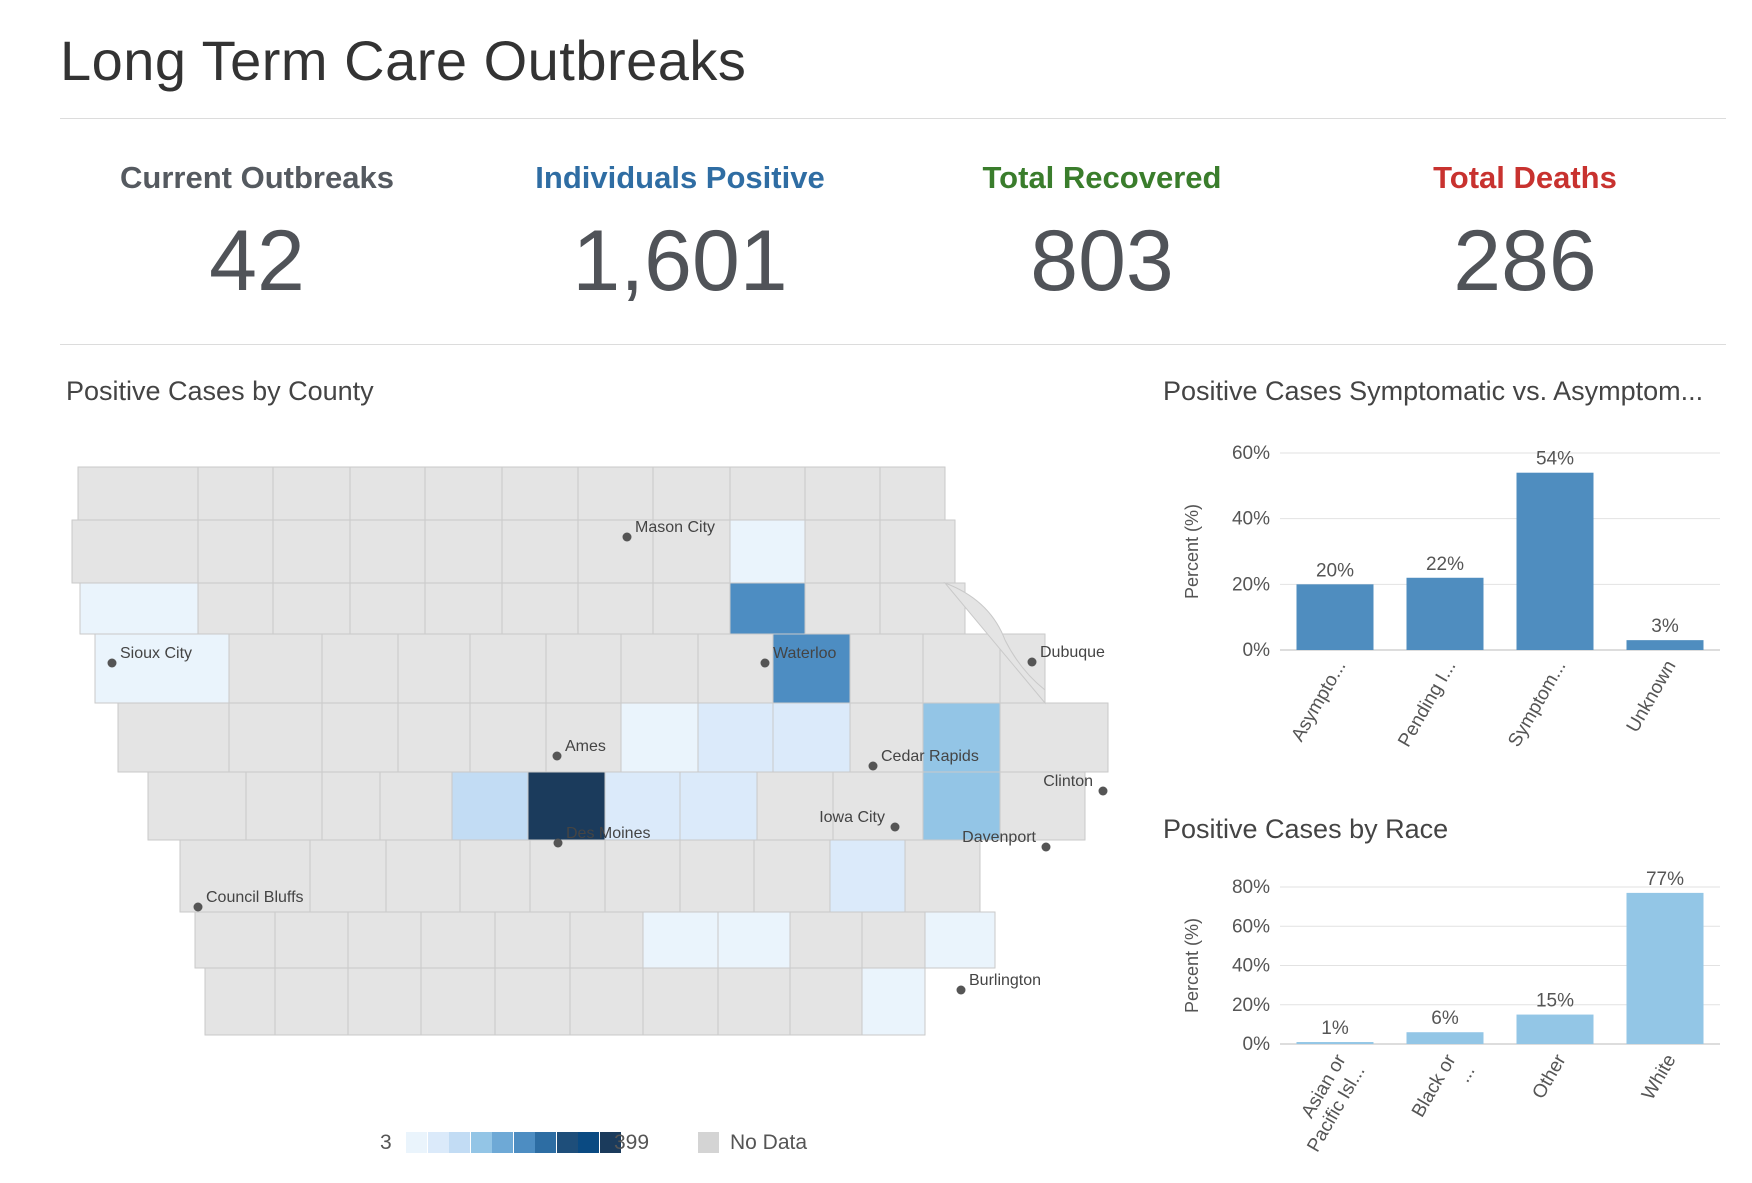 The width and height of the screenshot is (1752, 1183). What do you see at coordinates (602, 836) in the screenshot?
I see `city-marker: Des Moines` at bounding box center [602, 836].